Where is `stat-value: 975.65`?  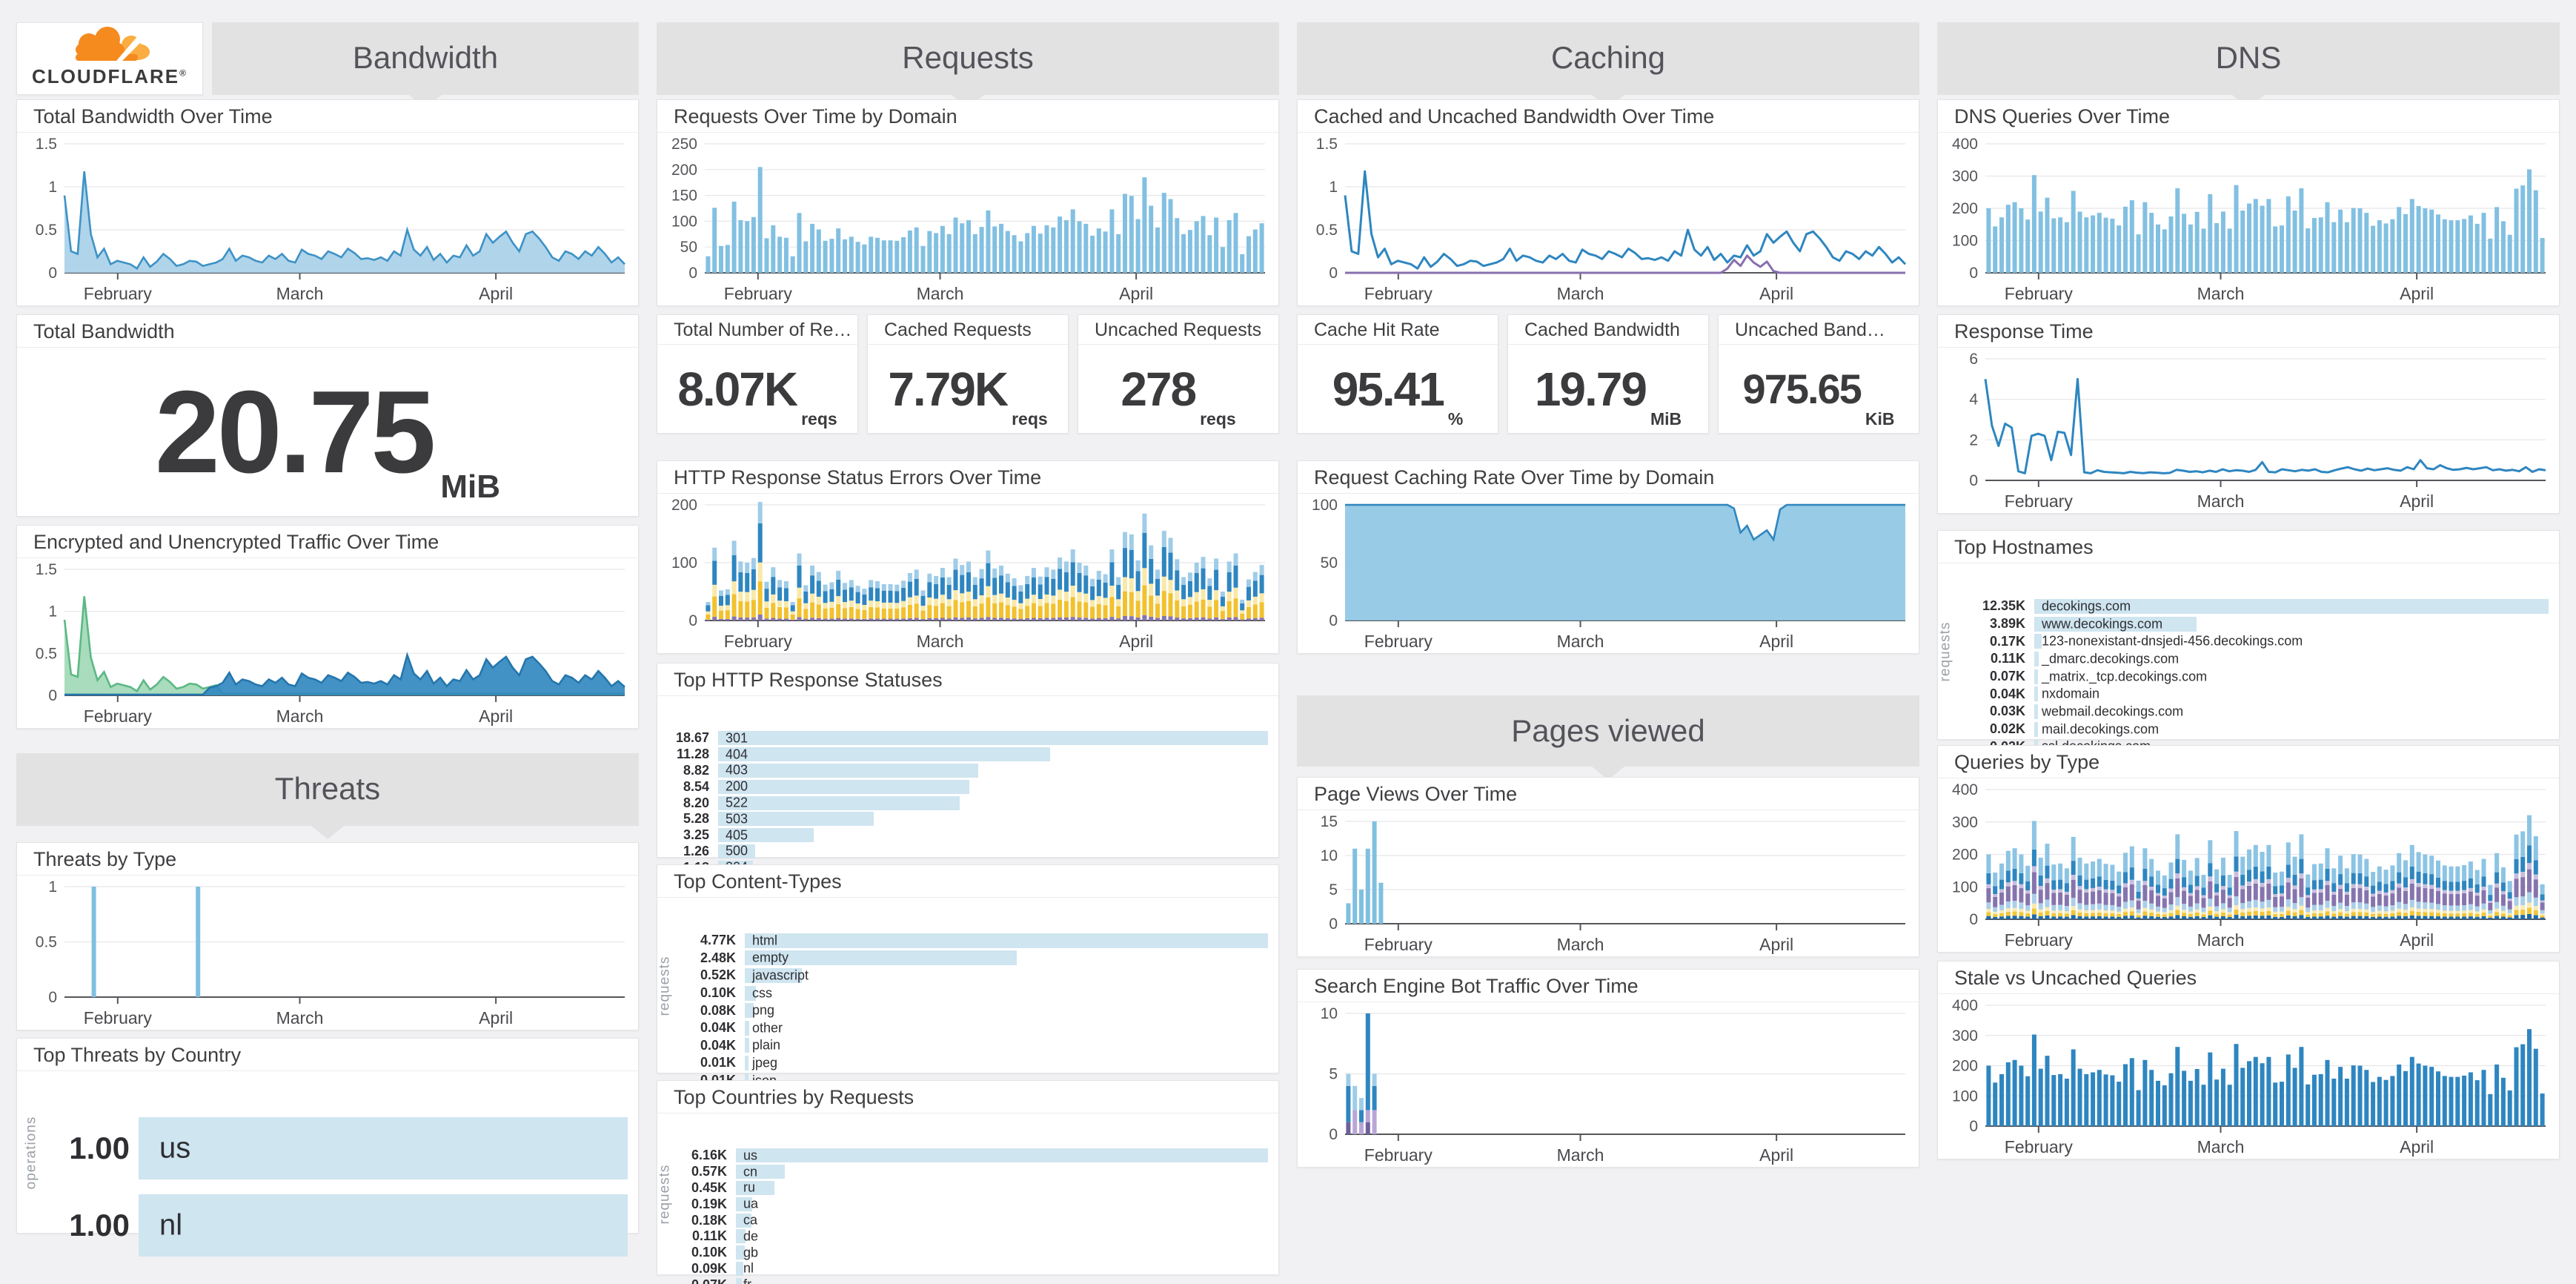
stat-value: 975.65 is located at coordinates (1802, 388).